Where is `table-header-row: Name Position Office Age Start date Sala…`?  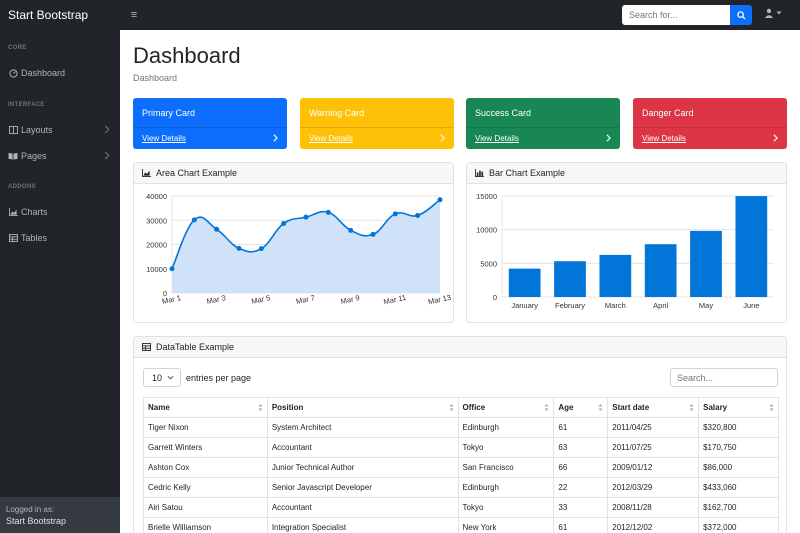
table-header-row: Name Position Office Age Start date Sala… is located at coordinates (461, 407).